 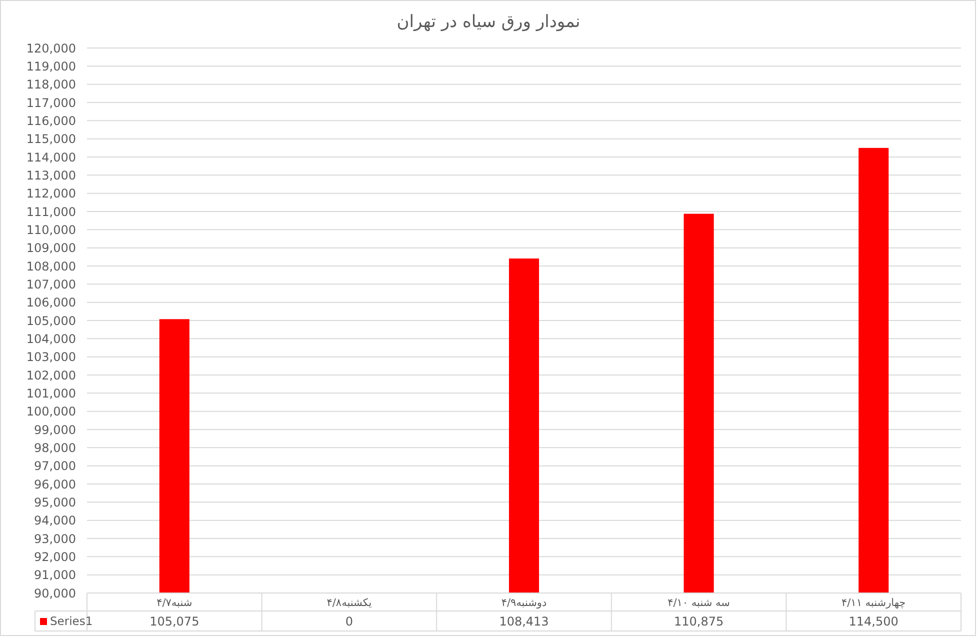 I want to click on y-tick-label: 115,000, so click(x=51, y=139).